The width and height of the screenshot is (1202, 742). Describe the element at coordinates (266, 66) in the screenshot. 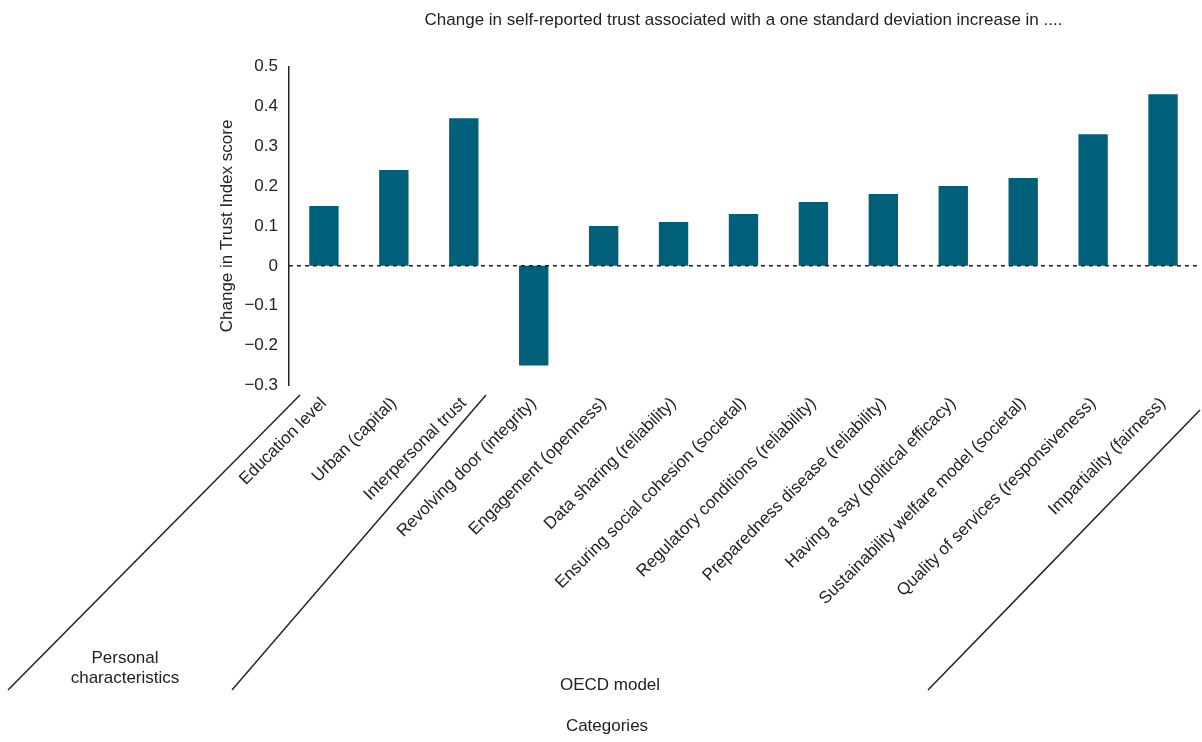

I see `y-tick-label: 0.5` at that location.